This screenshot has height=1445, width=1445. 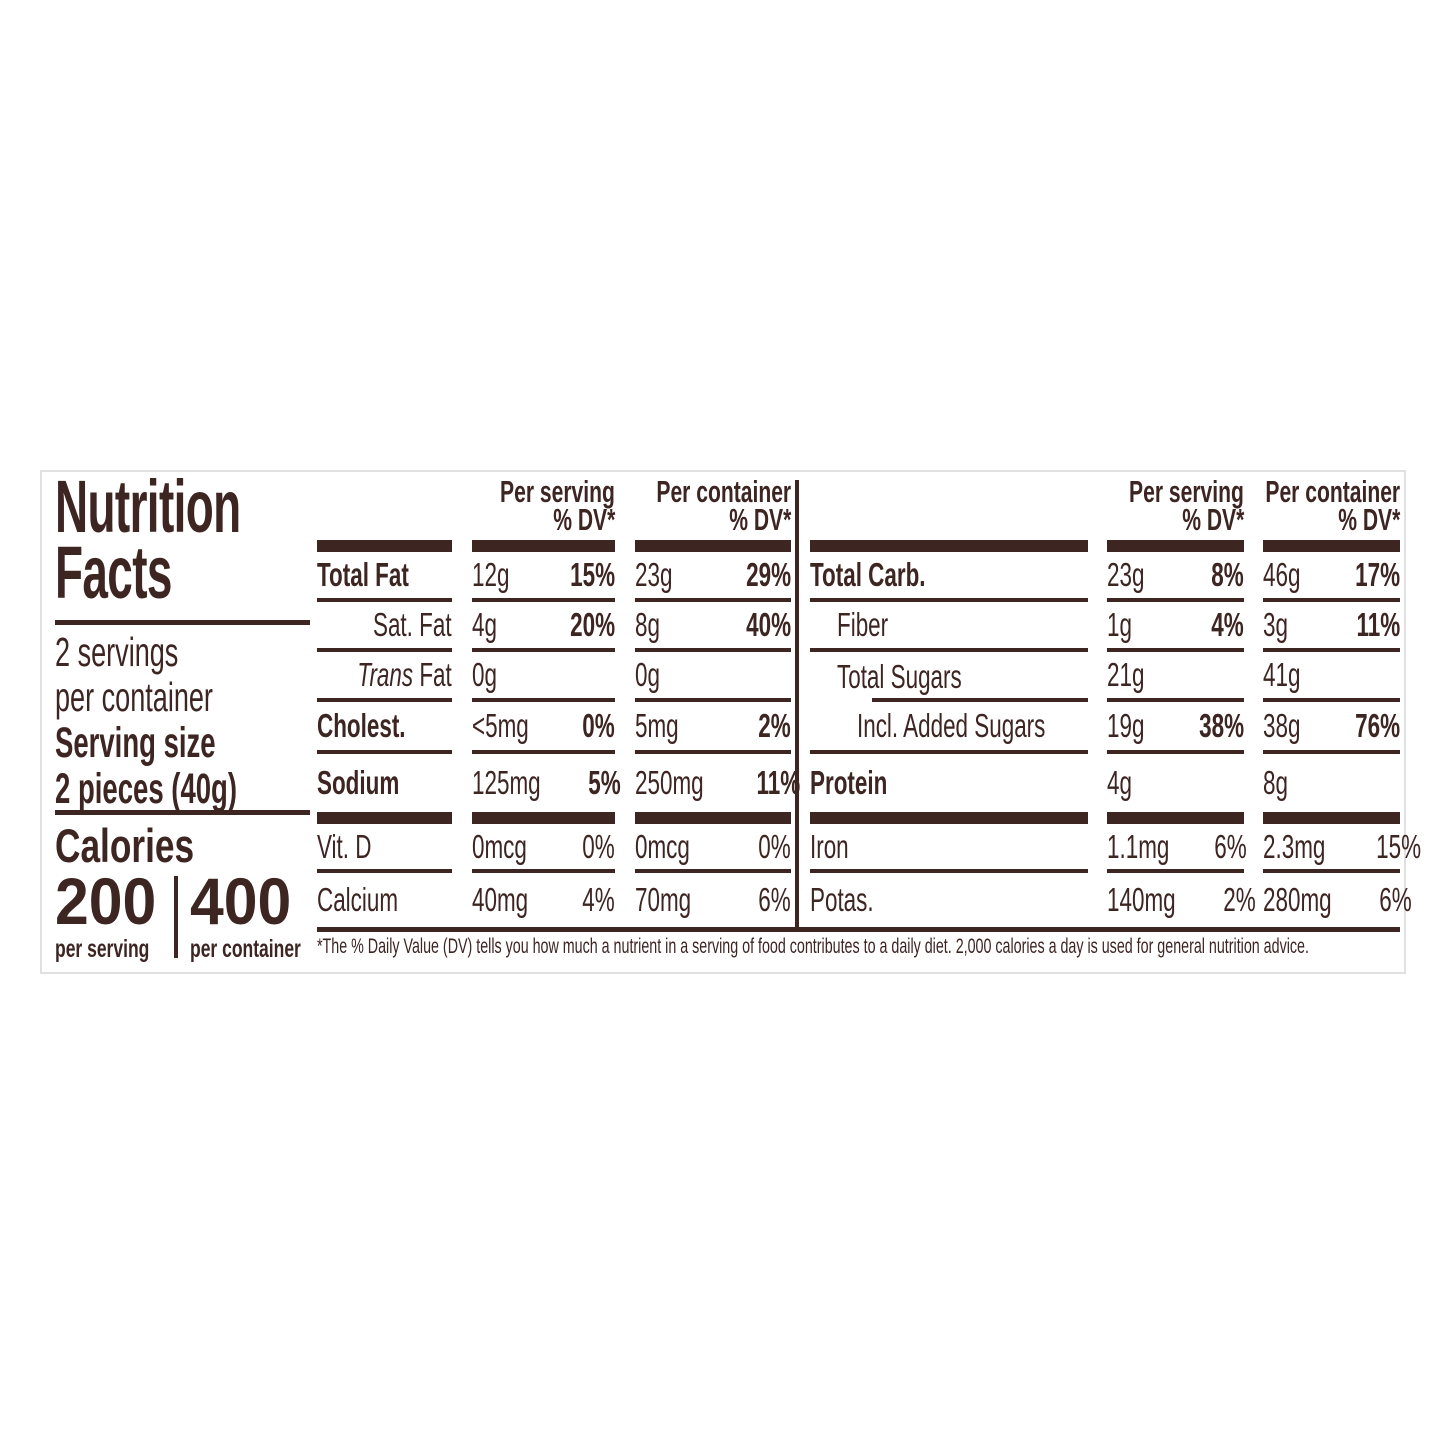 I want to click on servings-count: 2 servings, so click(x=117, y=652).